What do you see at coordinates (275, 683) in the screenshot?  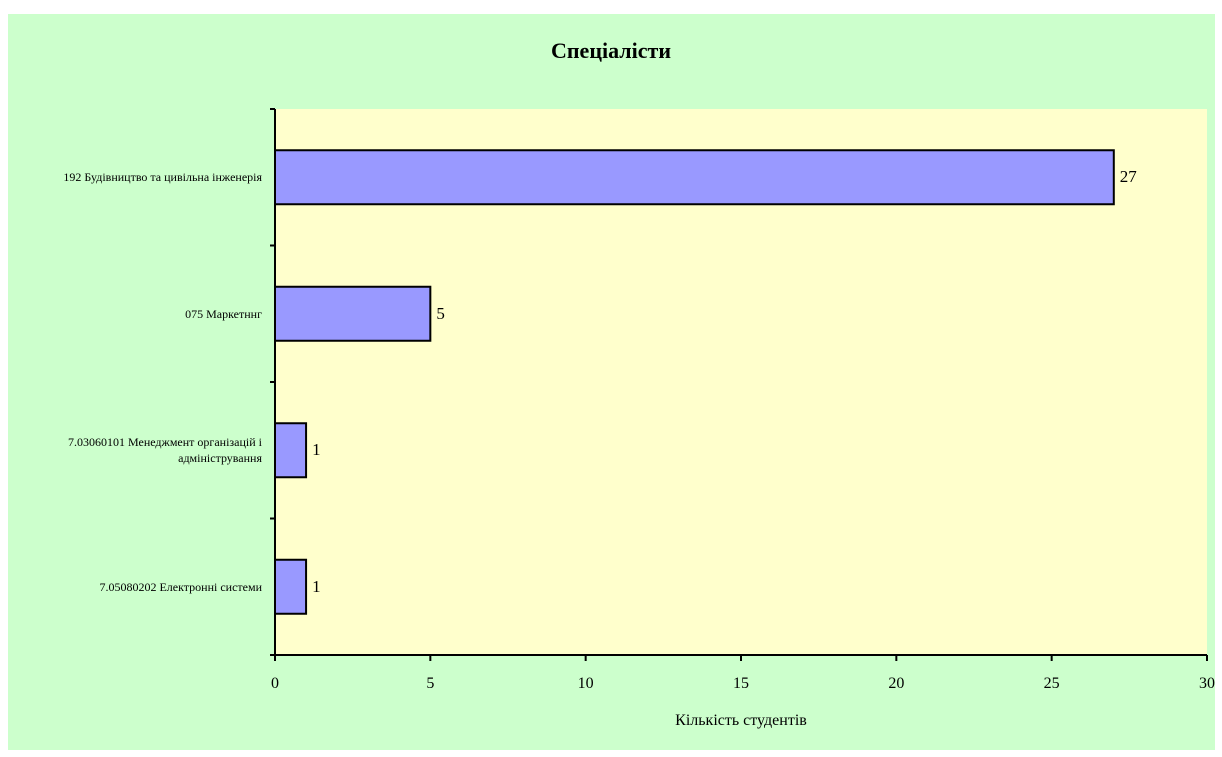 I see `x-tick-label: 0` at bounding box center [275, 683].